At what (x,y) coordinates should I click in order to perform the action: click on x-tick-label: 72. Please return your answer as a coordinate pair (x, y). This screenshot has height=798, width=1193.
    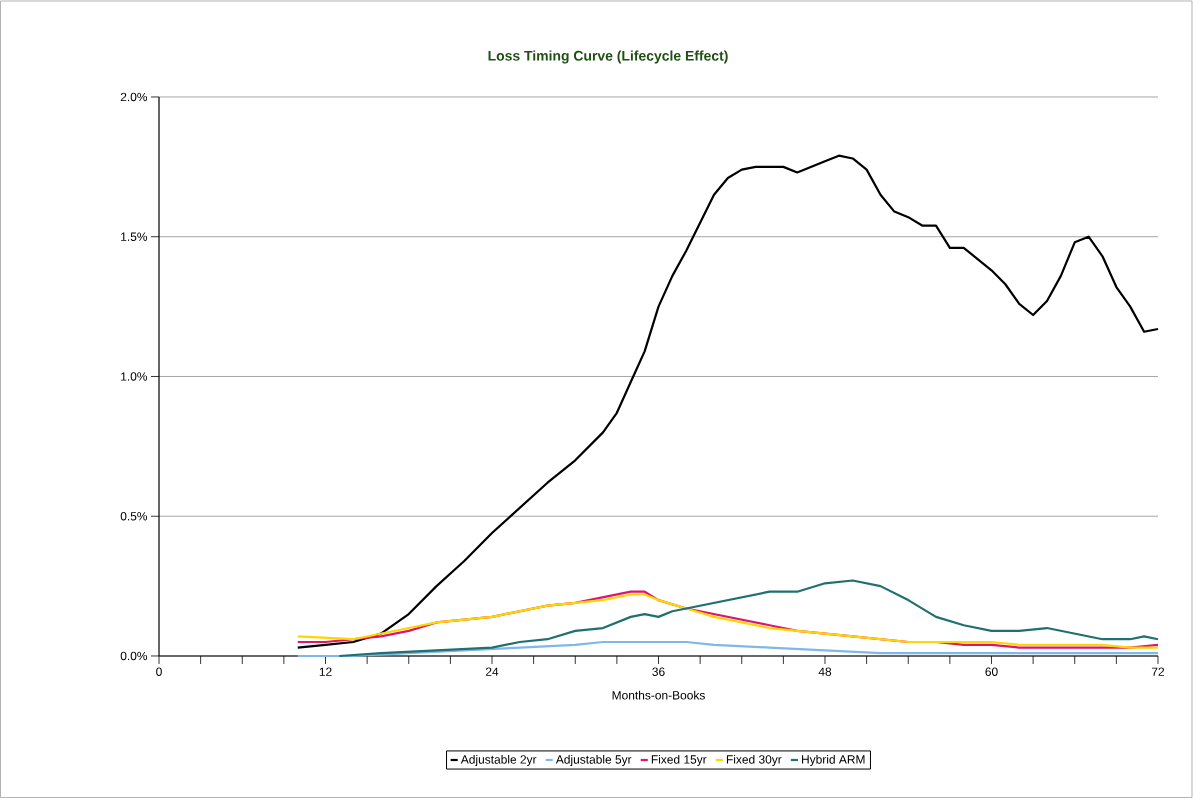
    Looking at the image, I should click on (1158, 671).